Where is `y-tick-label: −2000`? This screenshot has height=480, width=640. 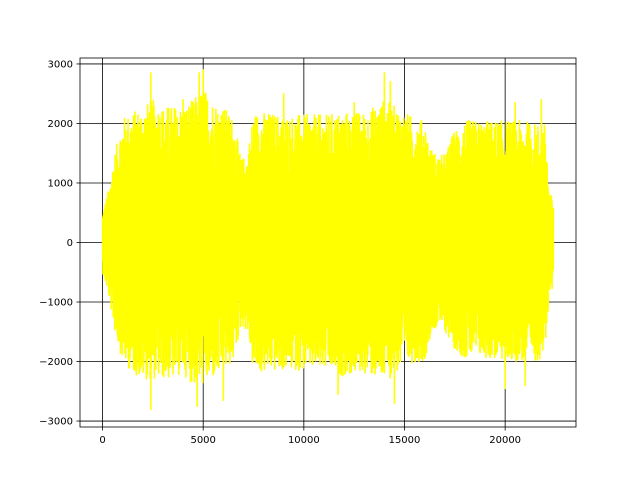
y-tick-label: −2000 is located at coordinates (56, 362).